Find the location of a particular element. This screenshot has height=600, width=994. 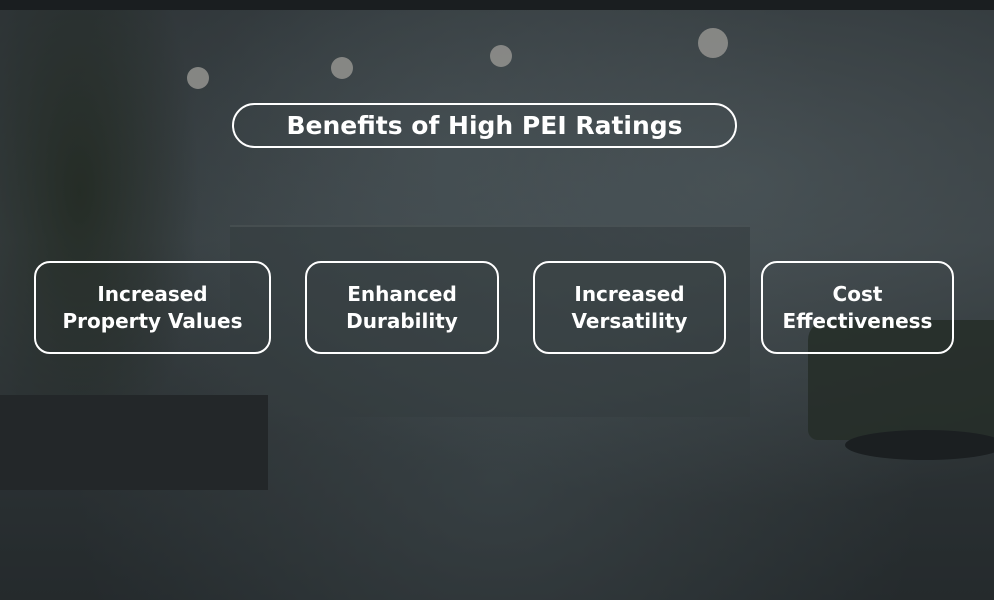

side-table is located at coordinates (919, 445).